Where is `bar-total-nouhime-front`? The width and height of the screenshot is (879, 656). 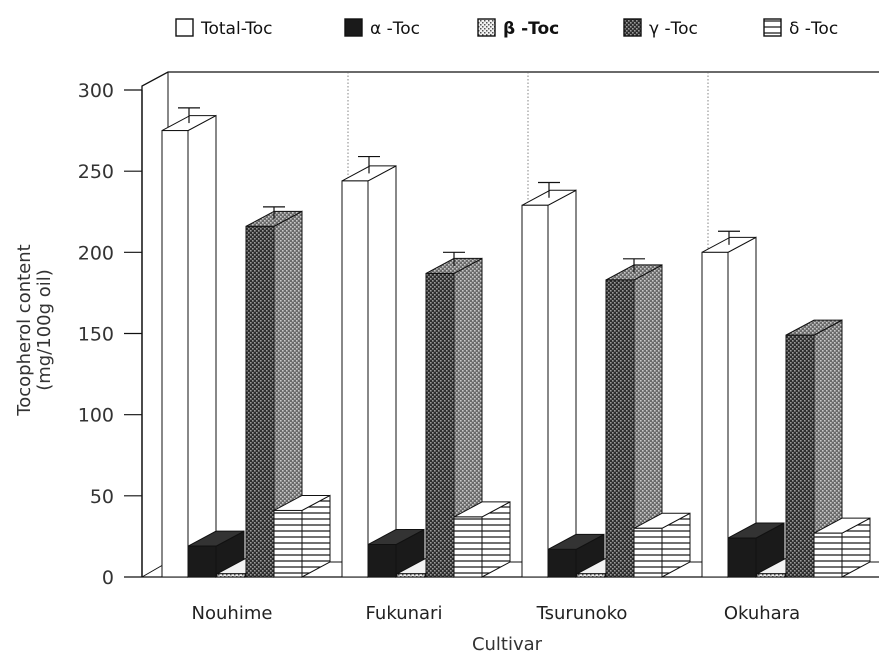 bar-total-nouhime-front is located at coordinates (175, 354).